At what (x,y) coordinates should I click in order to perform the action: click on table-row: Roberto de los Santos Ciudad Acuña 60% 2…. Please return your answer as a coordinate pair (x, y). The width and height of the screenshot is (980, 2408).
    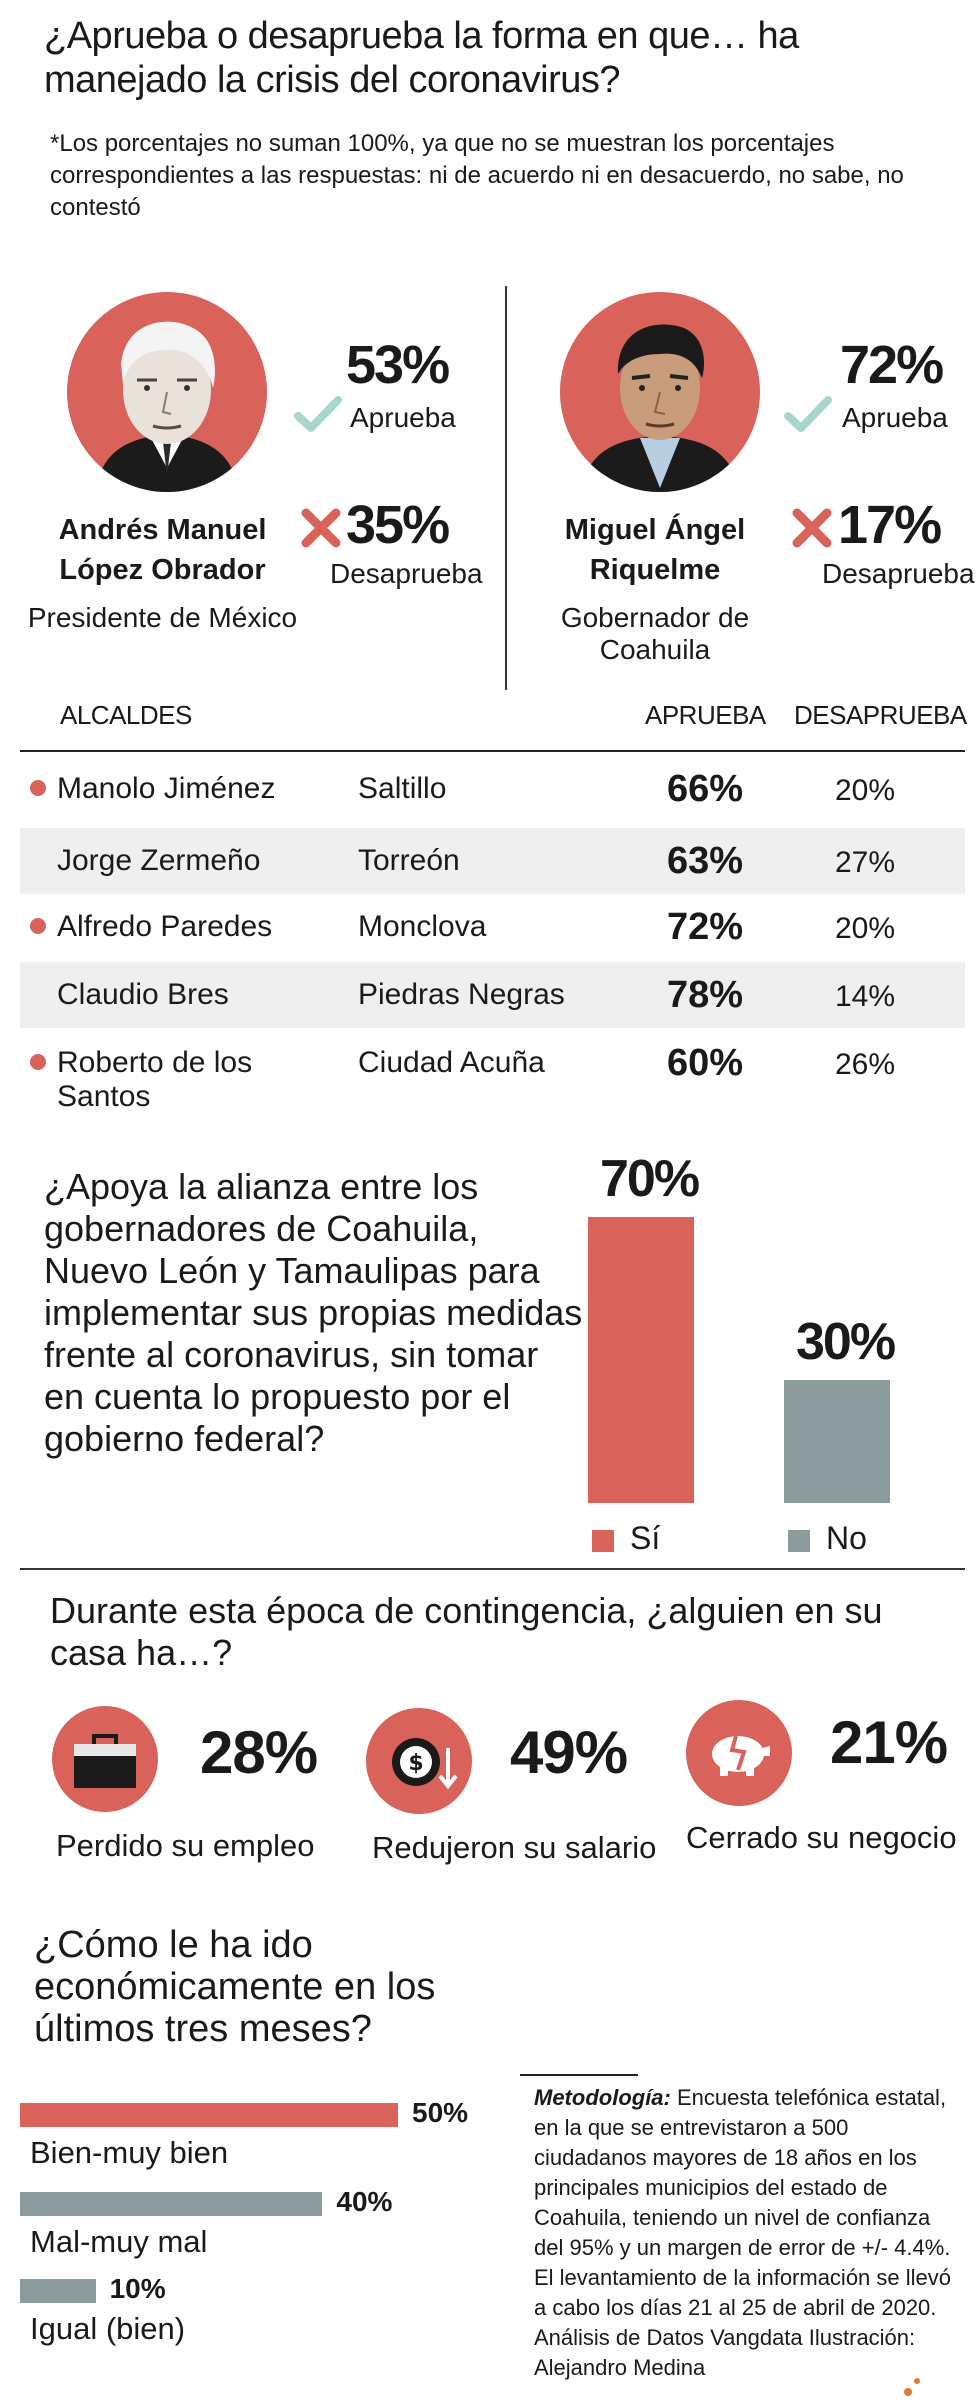
    Looking at the image, I should click on (492, 1072).